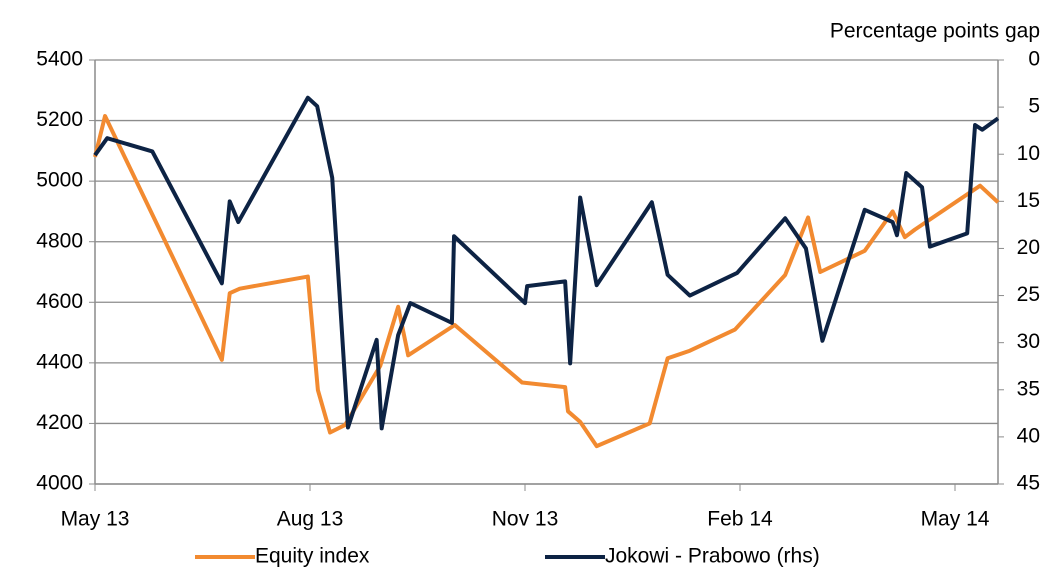 The height and width of the screenshot is (572, 1053). I want to click on y-tick-label: 5000, so click(59, 180).